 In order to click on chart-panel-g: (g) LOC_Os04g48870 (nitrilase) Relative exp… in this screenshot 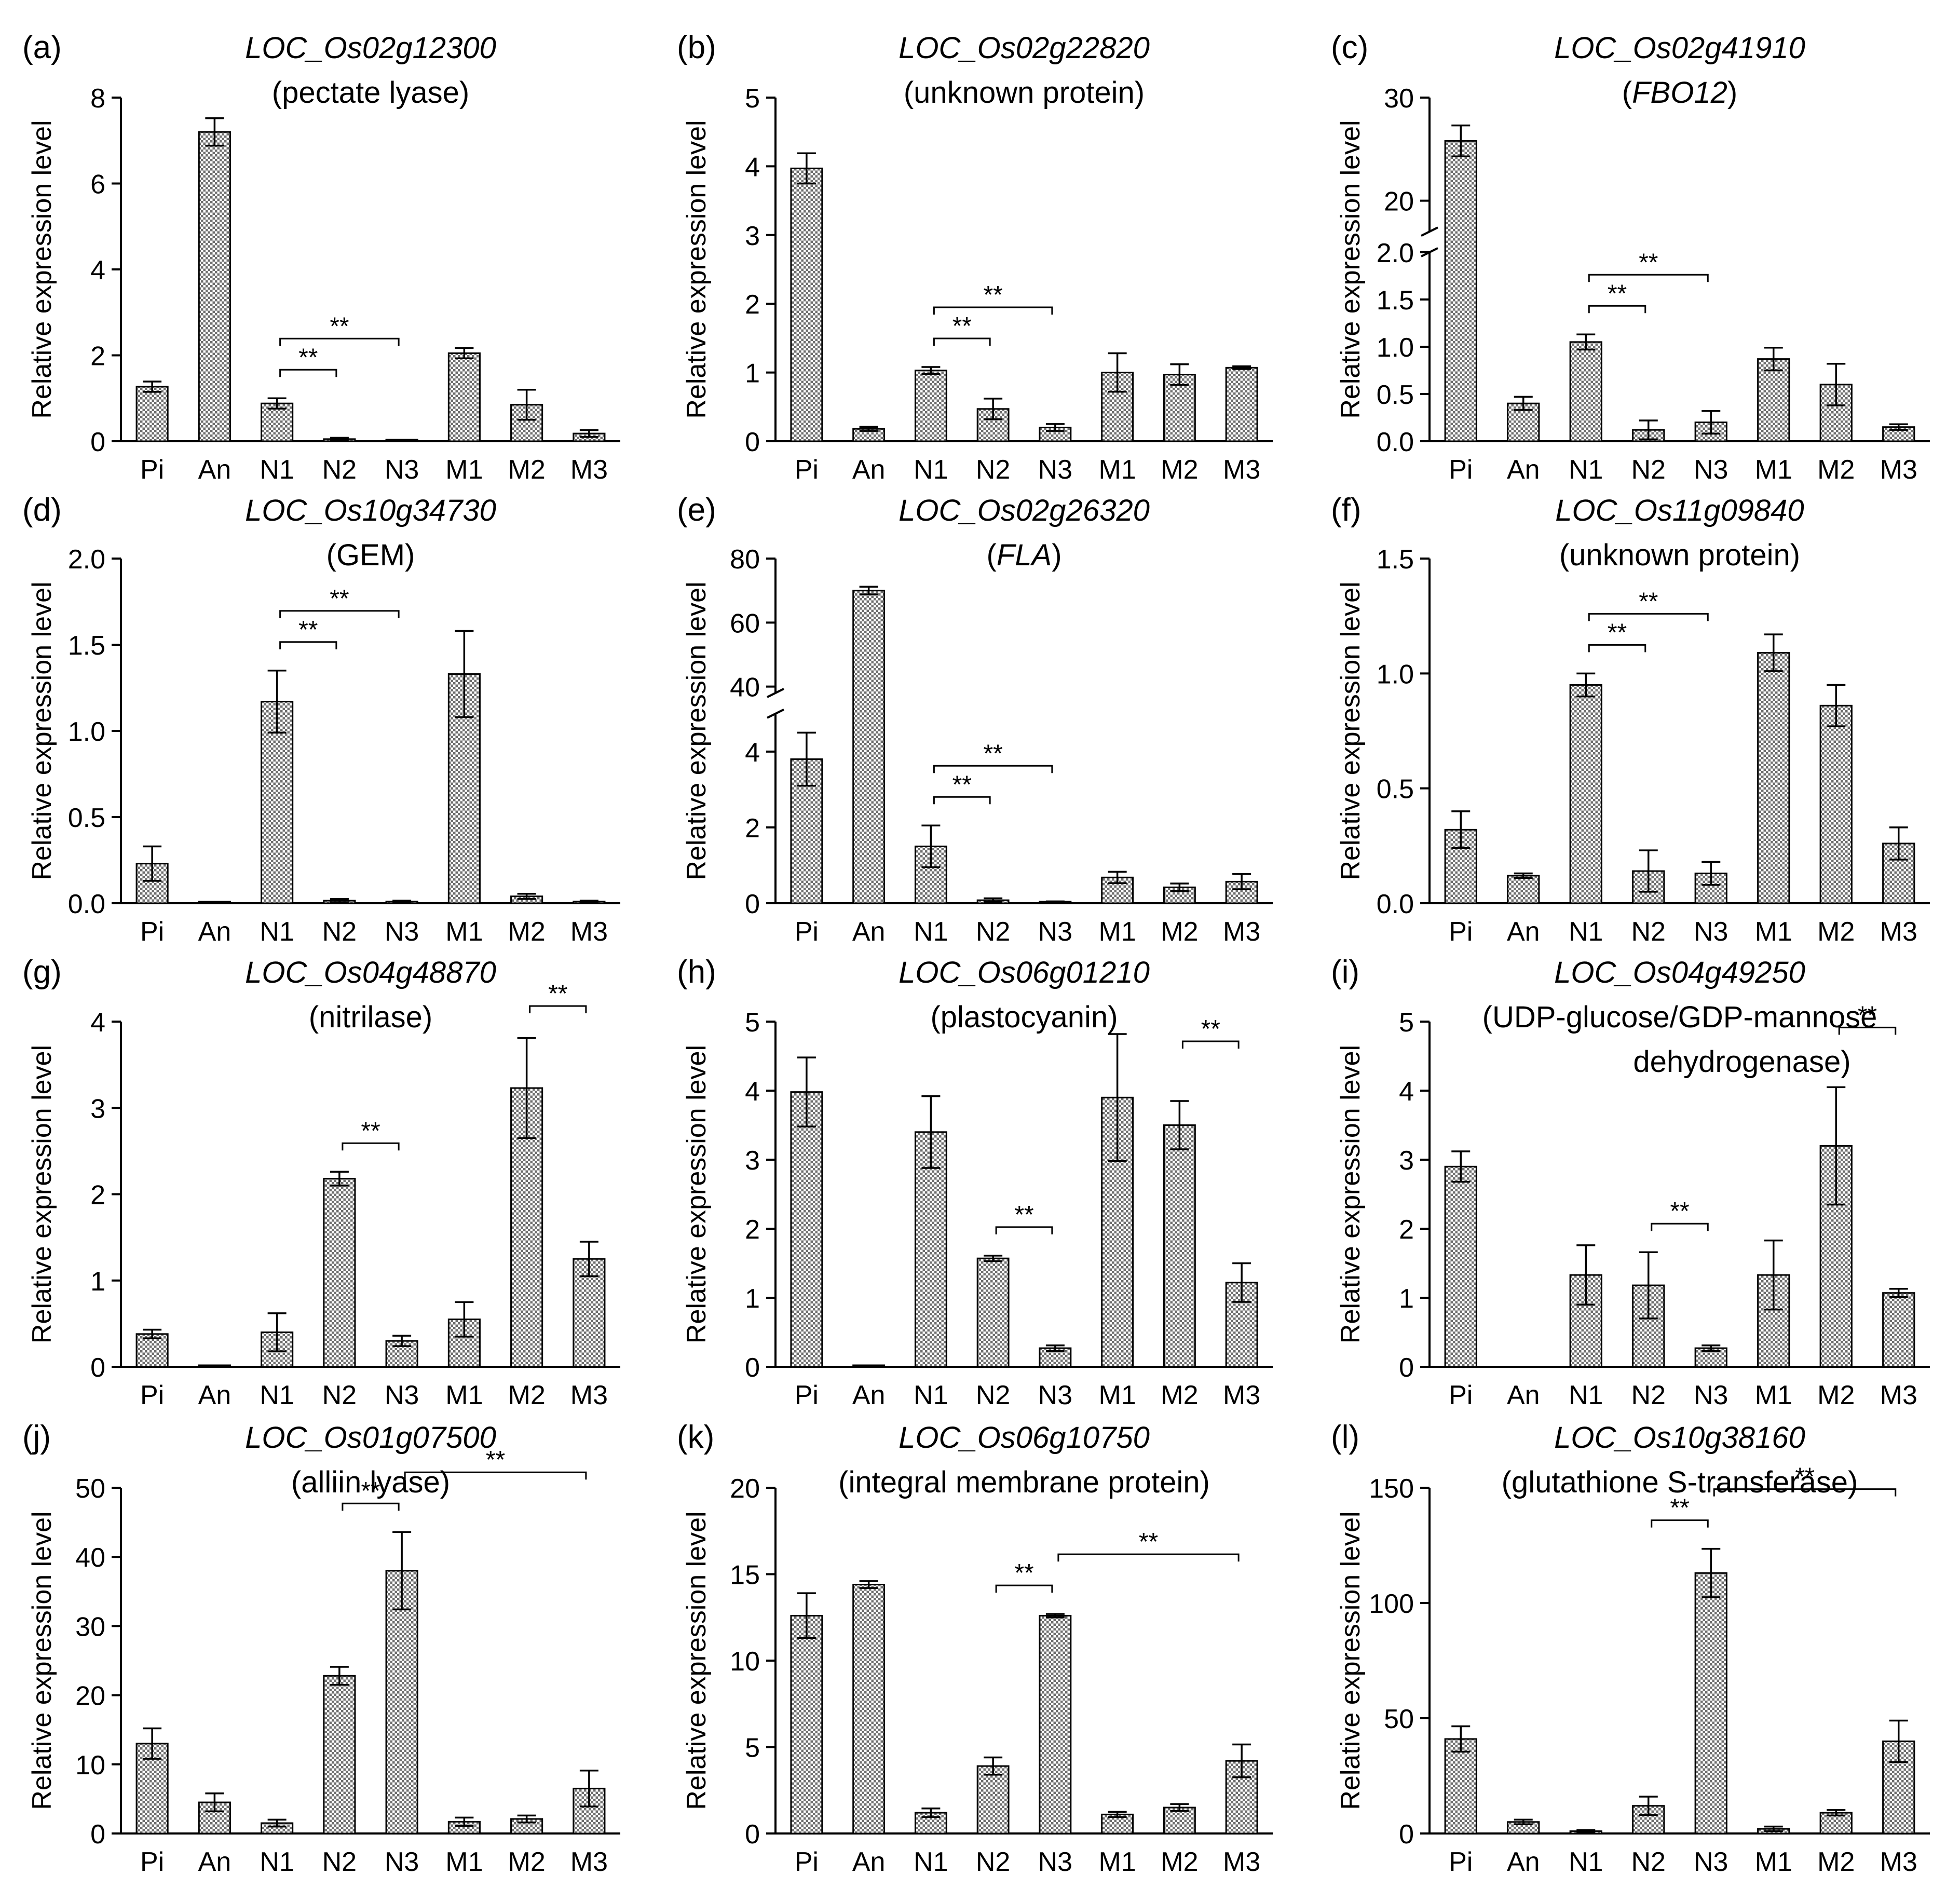, I will do `click(321, 1182)`.